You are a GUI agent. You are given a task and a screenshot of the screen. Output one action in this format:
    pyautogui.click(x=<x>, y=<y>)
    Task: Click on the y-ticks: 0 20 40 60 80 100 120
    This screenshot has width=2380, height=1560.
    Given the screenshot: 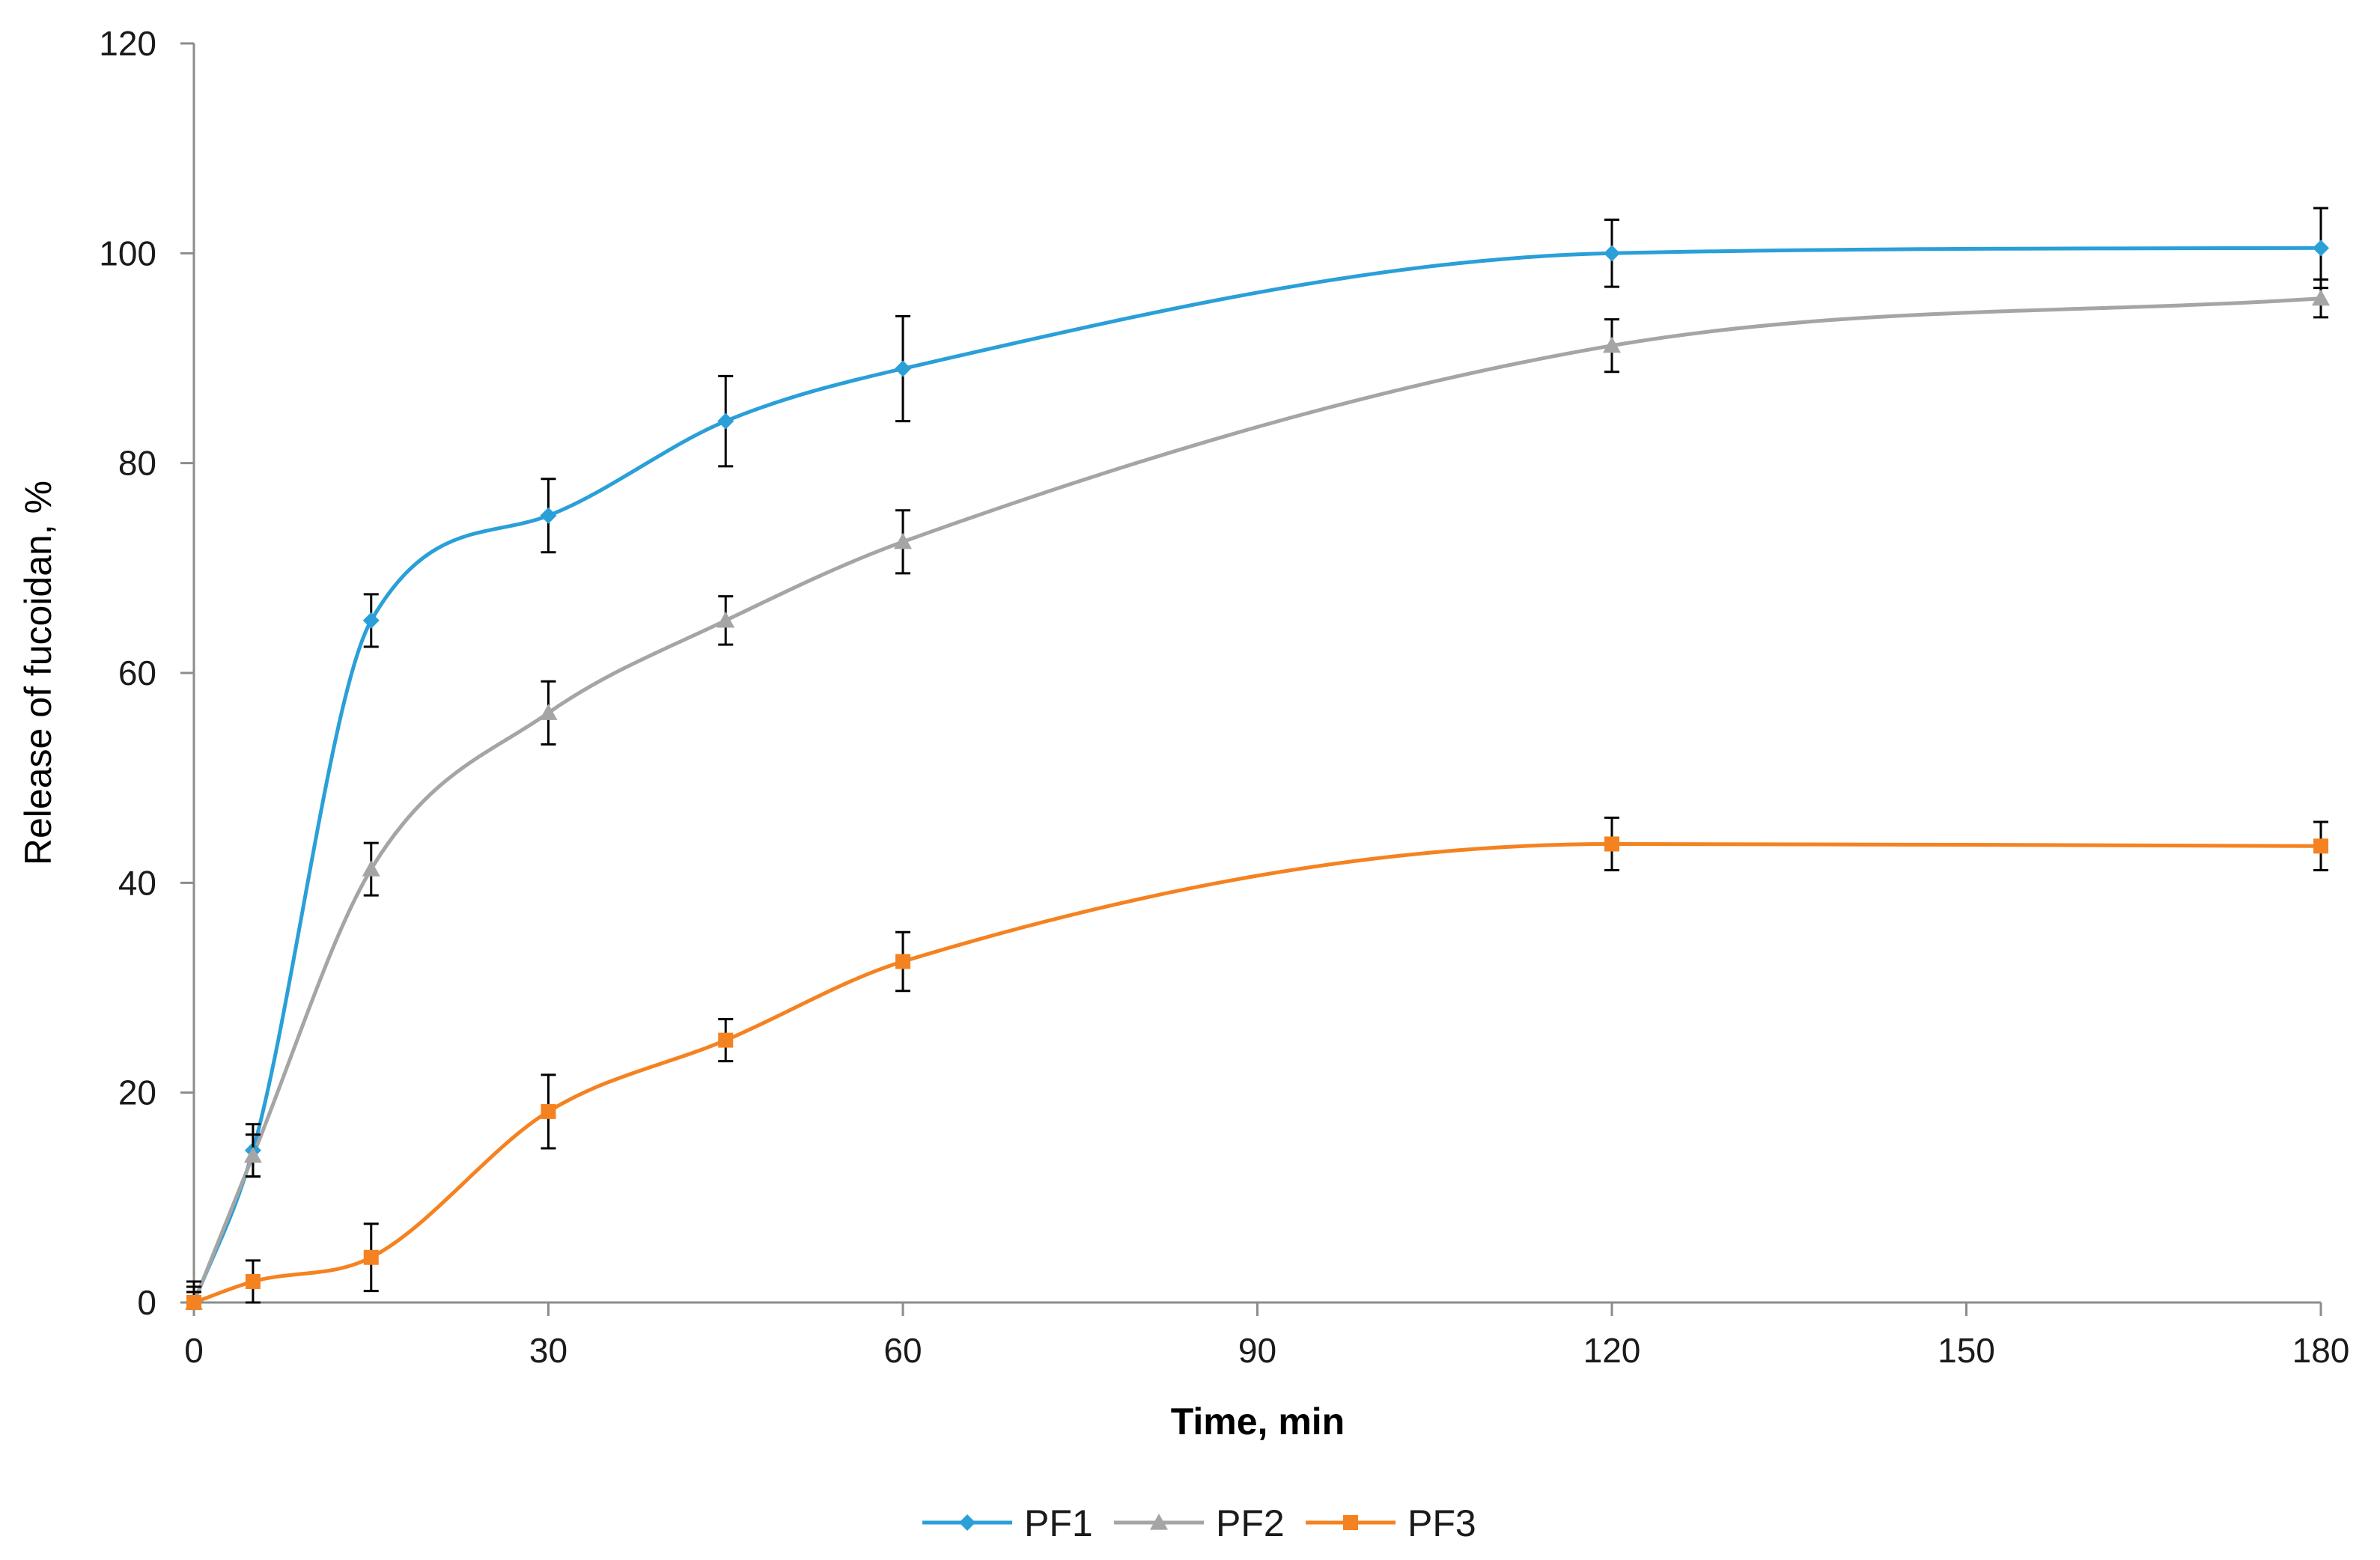 What is the action you would take?
    pyautogui.click(x=146, y=673)
    